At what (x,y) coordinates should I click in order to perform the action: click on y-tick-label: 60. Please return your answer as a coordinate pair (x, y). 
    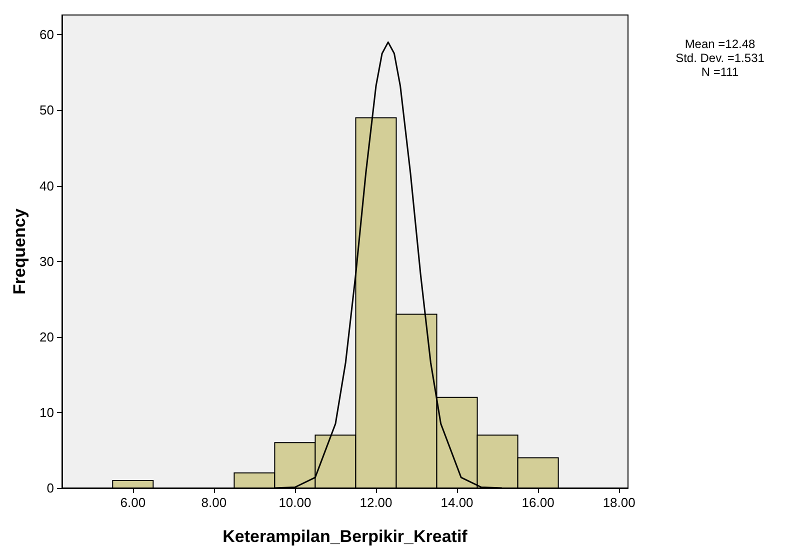
    Looking at the image, I should click on (47, 34).